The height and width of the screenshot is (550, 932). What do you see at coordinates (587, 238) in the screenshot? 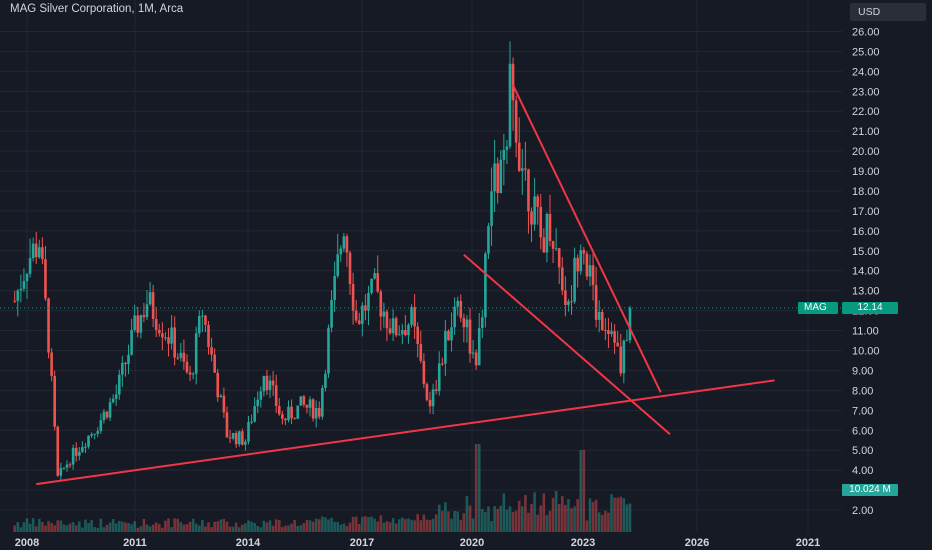
I see `upper-descending-trendline` at bounding box center [587, 238].